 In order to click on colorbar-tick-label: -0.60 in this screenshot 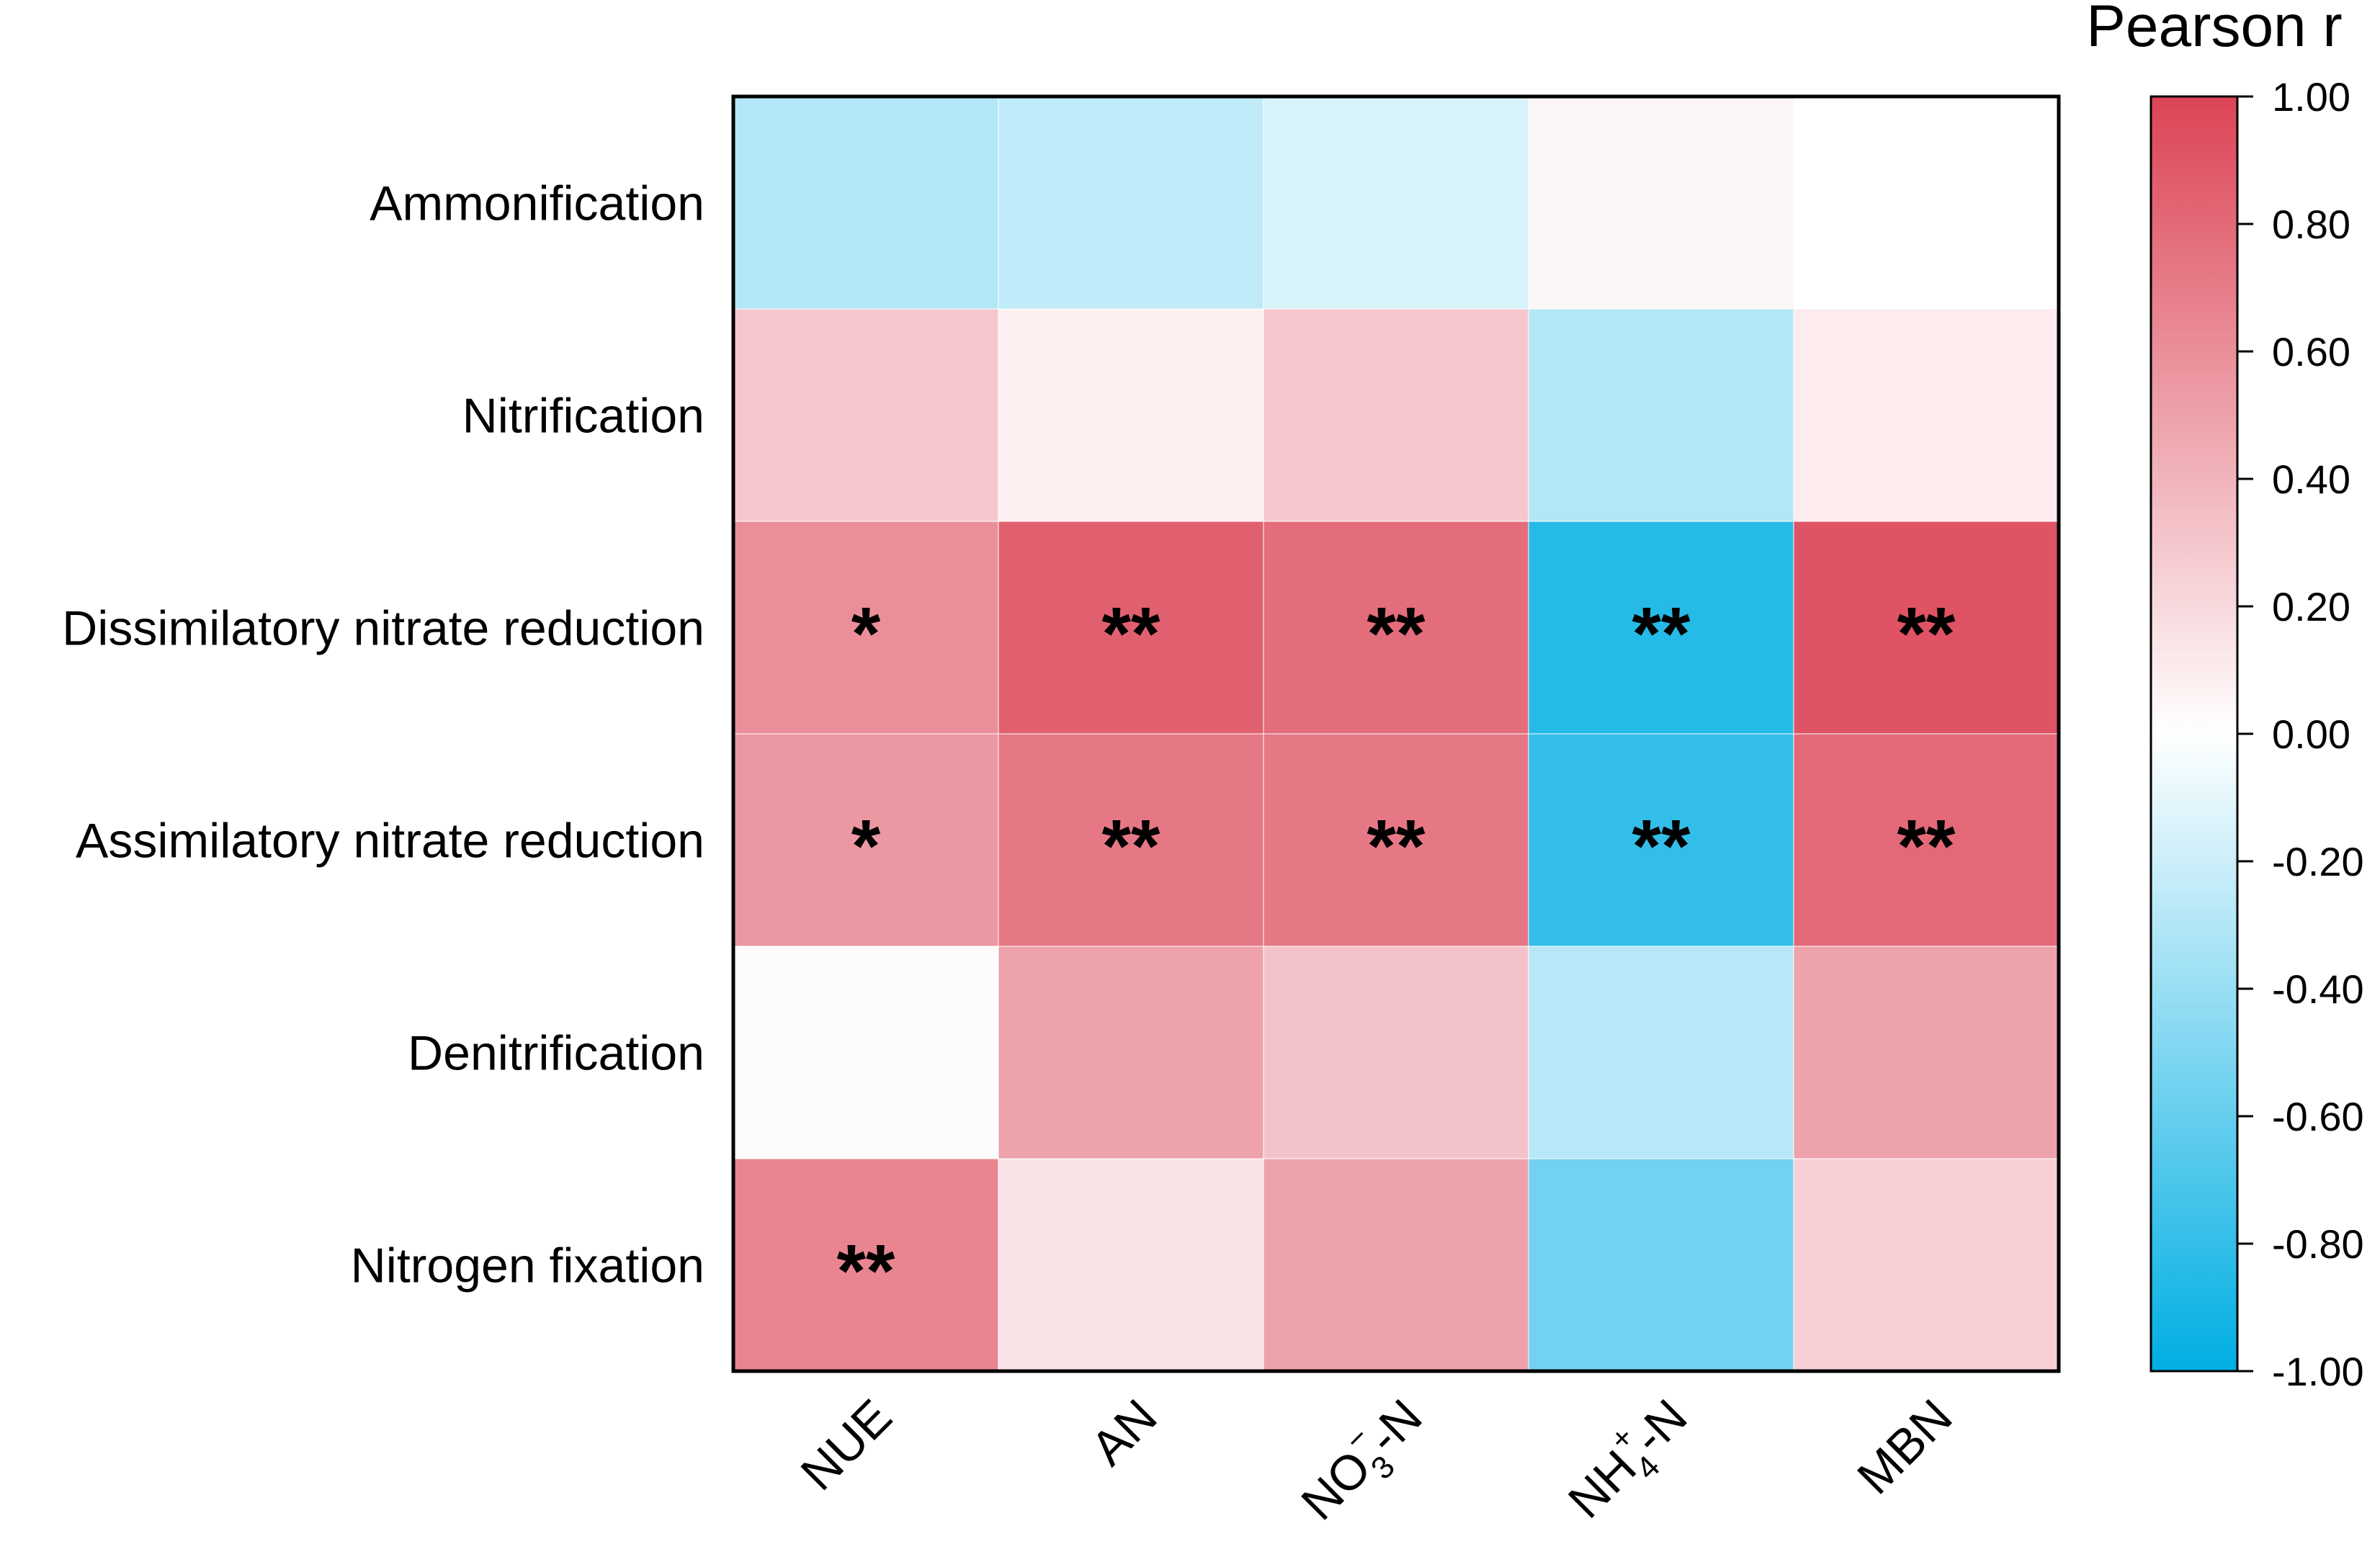, I will do `click(2318, 1116)`.